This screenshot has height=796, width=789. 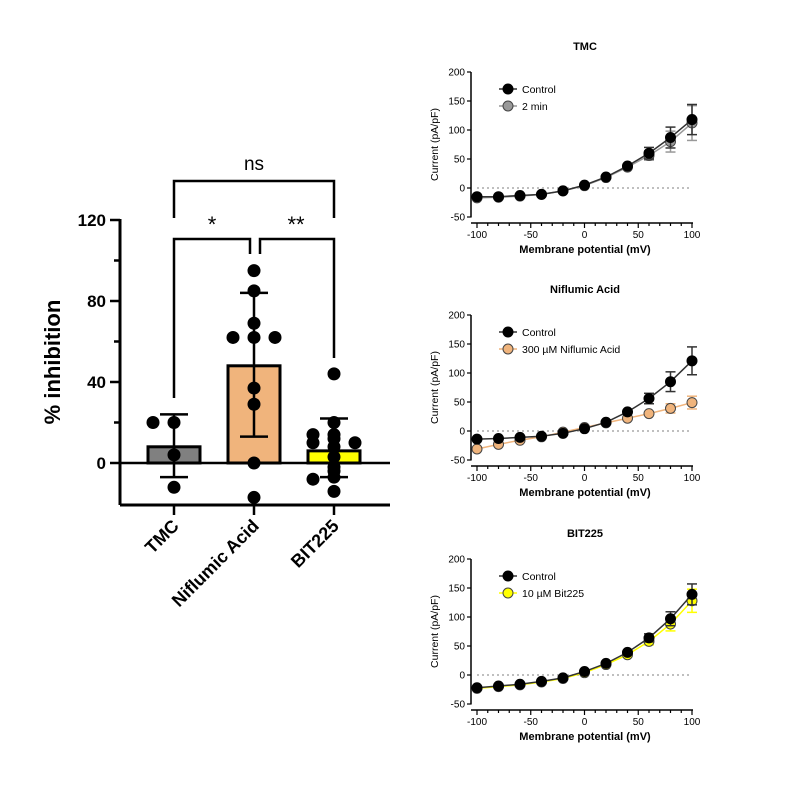 What do you see at coordinates (435, 631) in the screenshot?
I see `y-axis-label: Current (pA/pF)` at bounding box center [435, 631].